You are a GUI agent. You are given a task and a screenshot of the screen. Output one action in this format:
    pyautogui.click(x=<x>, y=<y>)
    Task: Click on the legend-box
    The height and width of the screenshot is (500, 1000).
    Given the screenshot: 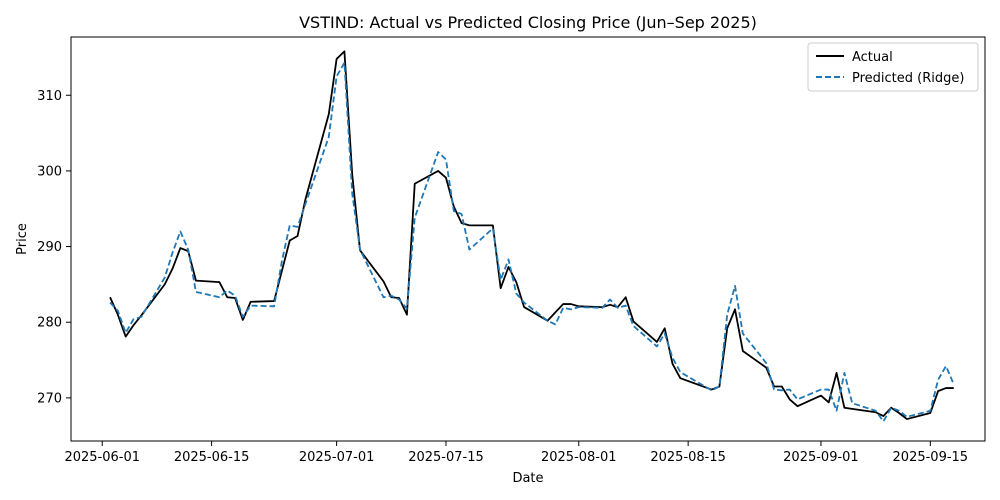 What is the action you would take?
    pyautogui.click(x=893, y=67)
    